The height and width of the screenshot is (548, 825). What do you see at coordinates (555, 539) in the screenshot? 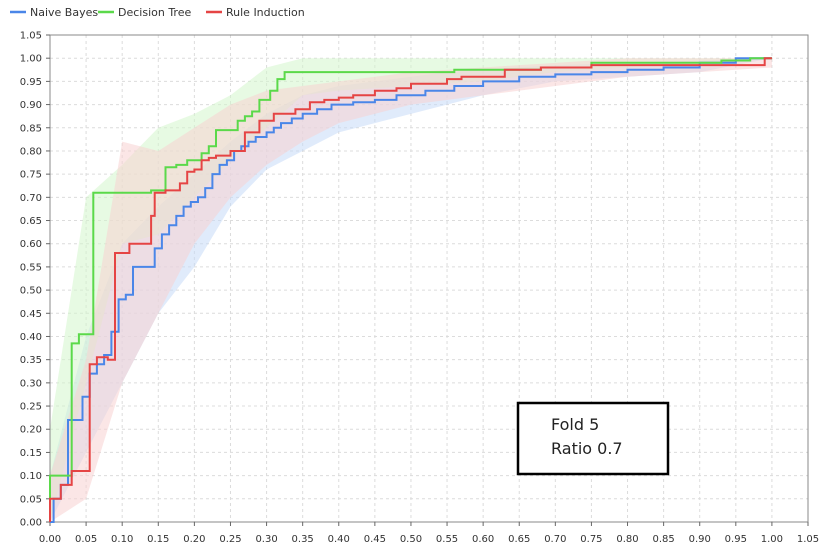
I see `x-tick-label: 0.70` at bounding box center [555, 539].